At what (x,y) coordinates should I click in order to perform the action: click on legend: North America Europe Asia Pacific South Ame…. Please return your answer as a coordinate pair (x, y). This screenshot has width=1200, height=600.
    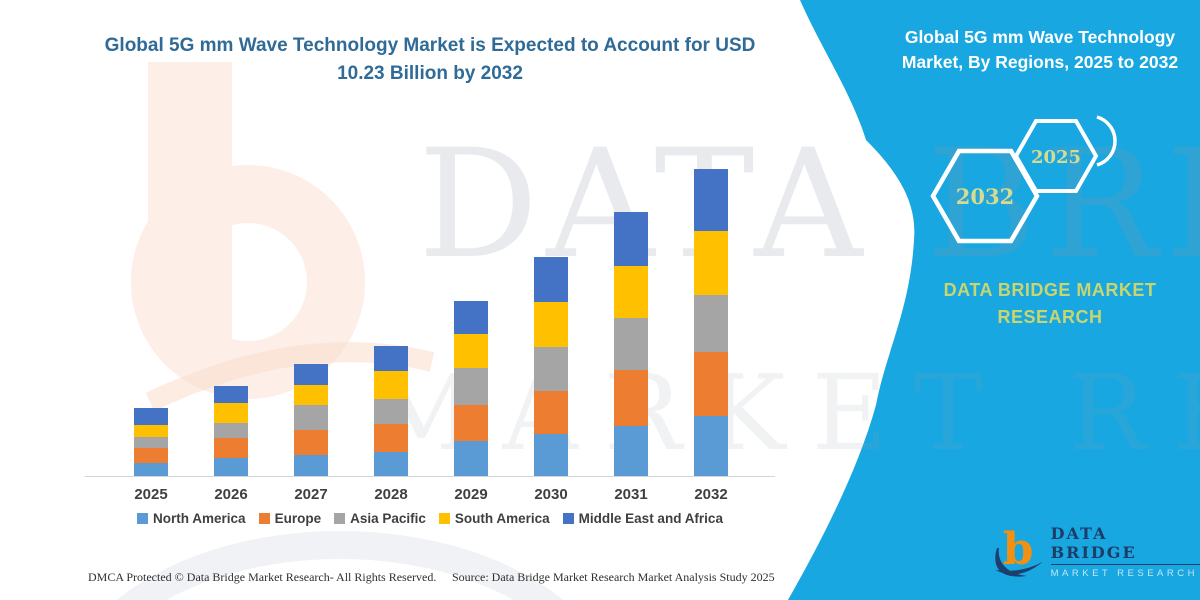
    Looking at the image, I should click on (430, 518).